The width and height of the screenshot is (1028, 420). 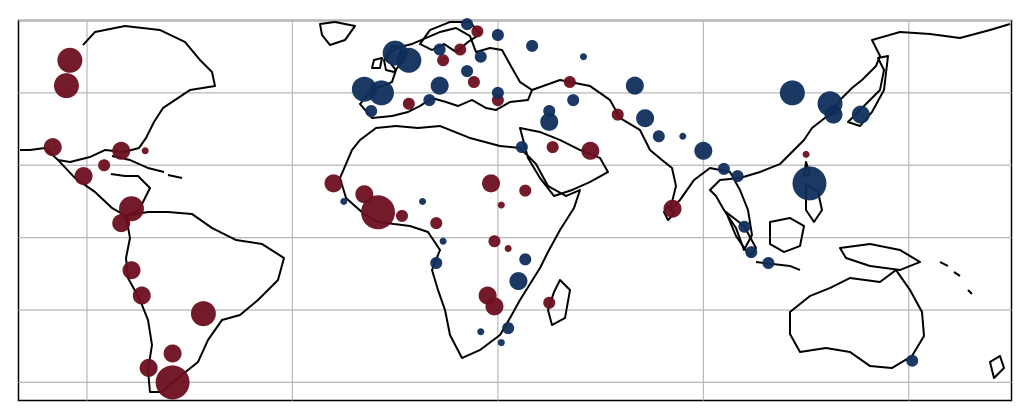 What do you see at coordinates (787, 235) in the screenshot?
I see `coastline-borneo` at bounding box center [787, 235].